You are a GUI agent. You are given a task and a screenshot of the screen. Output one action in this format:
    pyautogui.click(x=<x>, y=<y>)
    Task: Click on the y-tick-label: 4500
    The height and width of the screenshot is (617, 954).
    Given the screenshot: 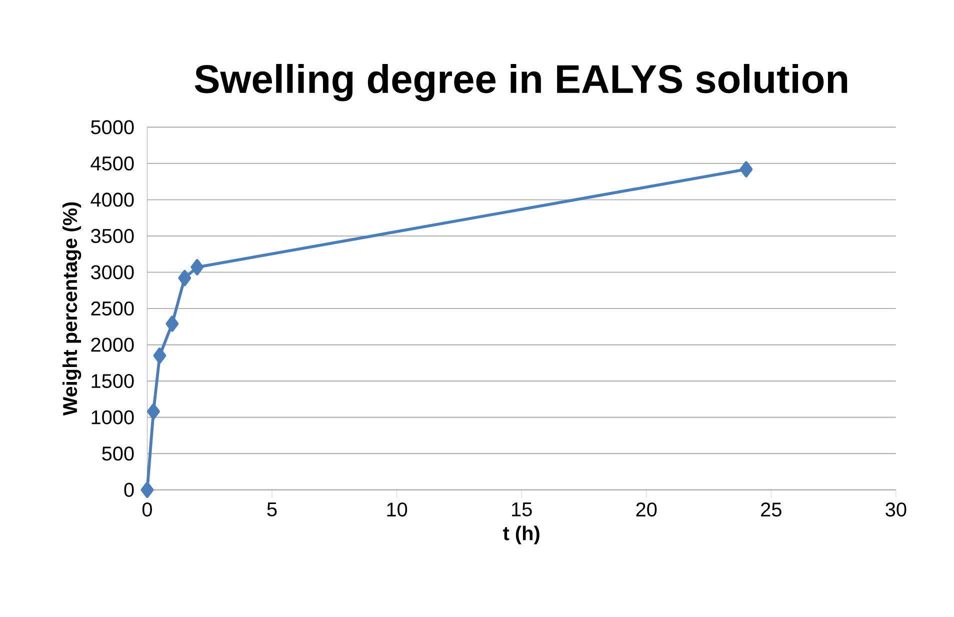 What is the action you would take?
    pyautogui.click(x=112, y=163)
    